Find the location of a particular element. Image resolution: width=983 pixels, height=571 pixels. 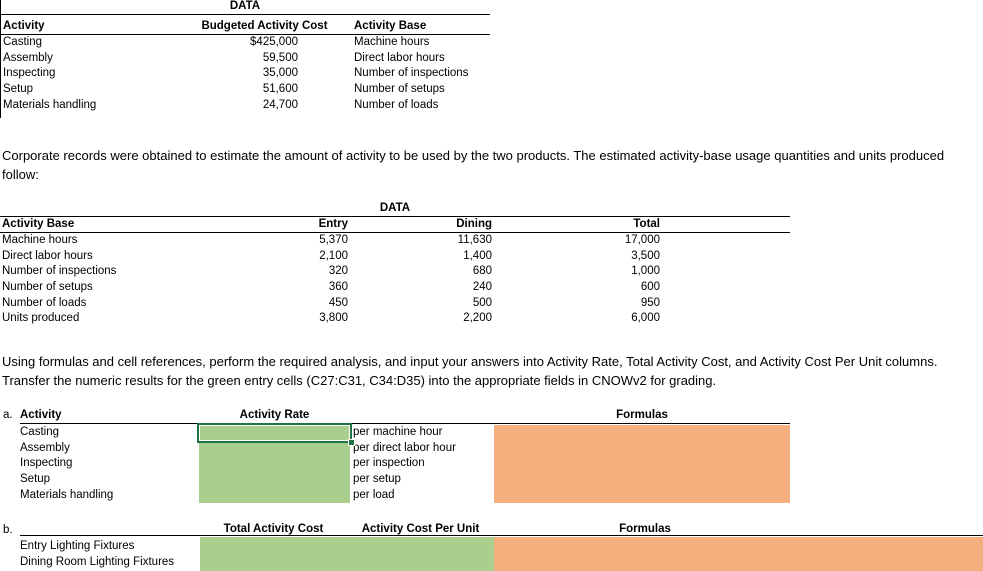

table2-header-entry: Entry is located at coordinates (333, 224).